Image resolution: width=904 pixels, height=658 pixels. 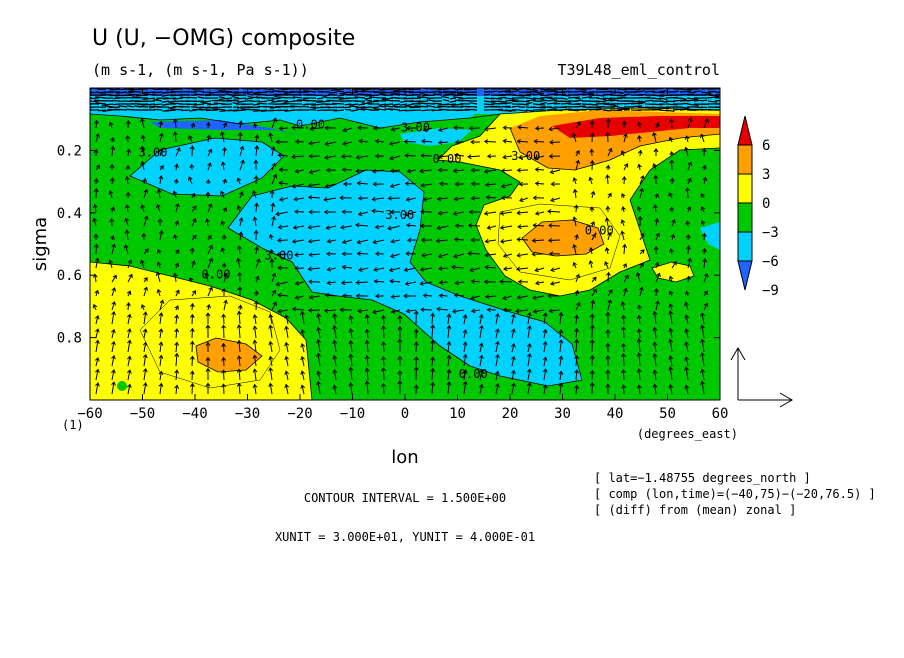 What do you see at coordinates (615, 414) in the screenshot?
I see `x-tick-label: 40` at bounding box center [615, 414].